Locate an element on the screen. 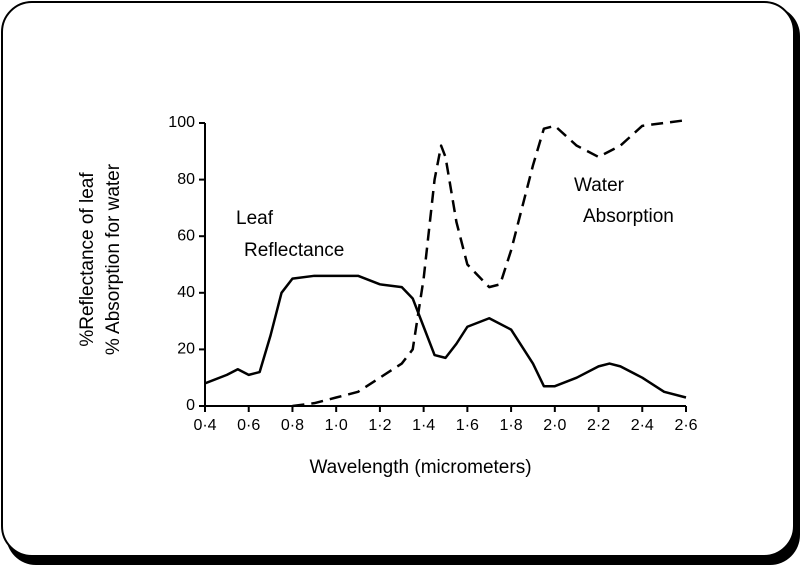 Image resolution: width=804 pixels, height=569 pixels. y-tick-label: 20 is located at coordinates (186, 349).